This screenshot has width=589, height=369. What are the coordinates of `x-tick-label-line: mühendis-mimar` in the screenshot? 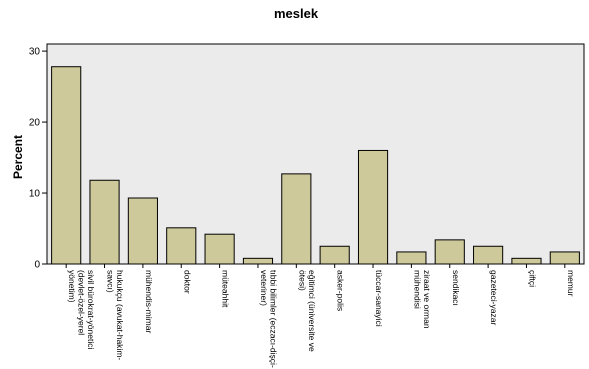 It's located at (149, 301).